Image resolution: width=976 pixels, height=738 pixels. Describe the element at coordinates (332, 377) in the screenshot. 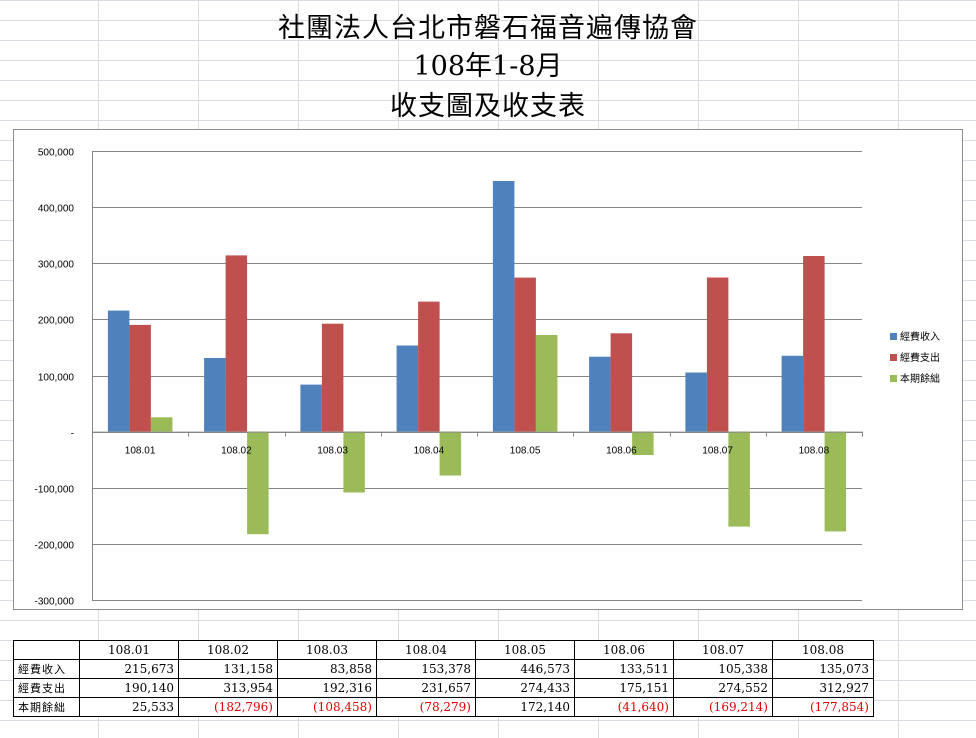

I see `bar-2-108.03` at that location.